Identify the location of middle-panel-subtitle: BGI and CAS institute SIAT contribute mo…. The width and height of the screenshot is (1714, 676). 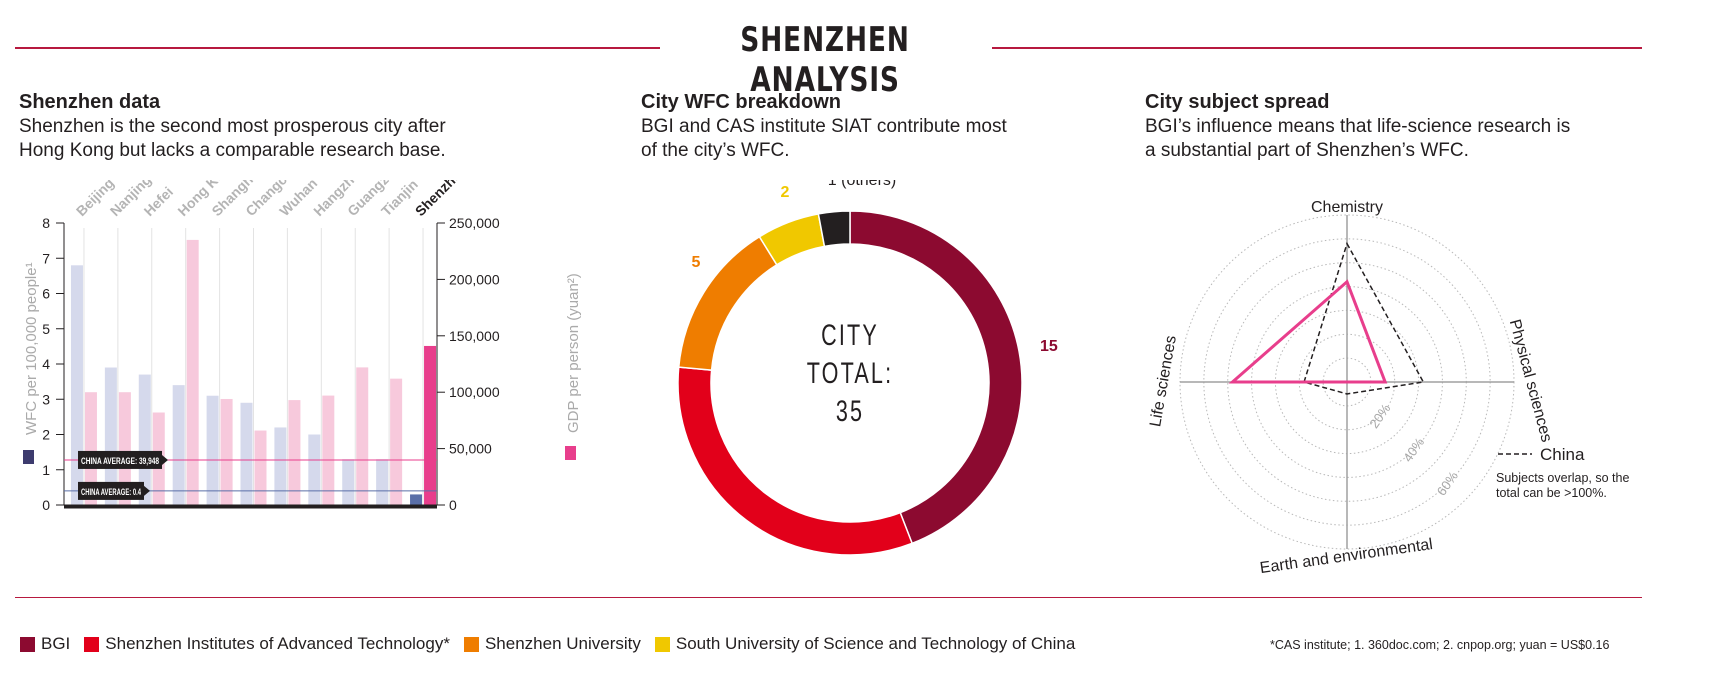
(824, 139).